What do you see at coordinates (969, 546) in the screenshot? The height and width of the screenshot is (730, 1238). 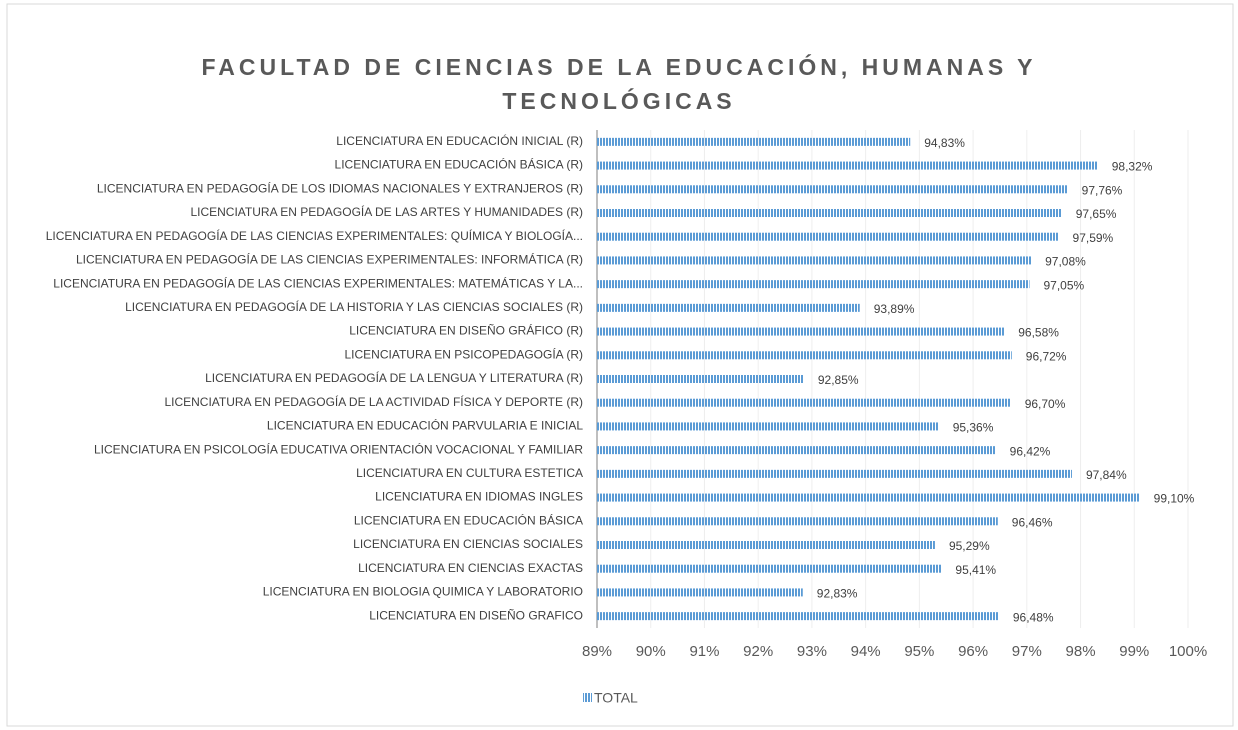 I see `data-label: 95,29%` at bounding box center [969, 546].